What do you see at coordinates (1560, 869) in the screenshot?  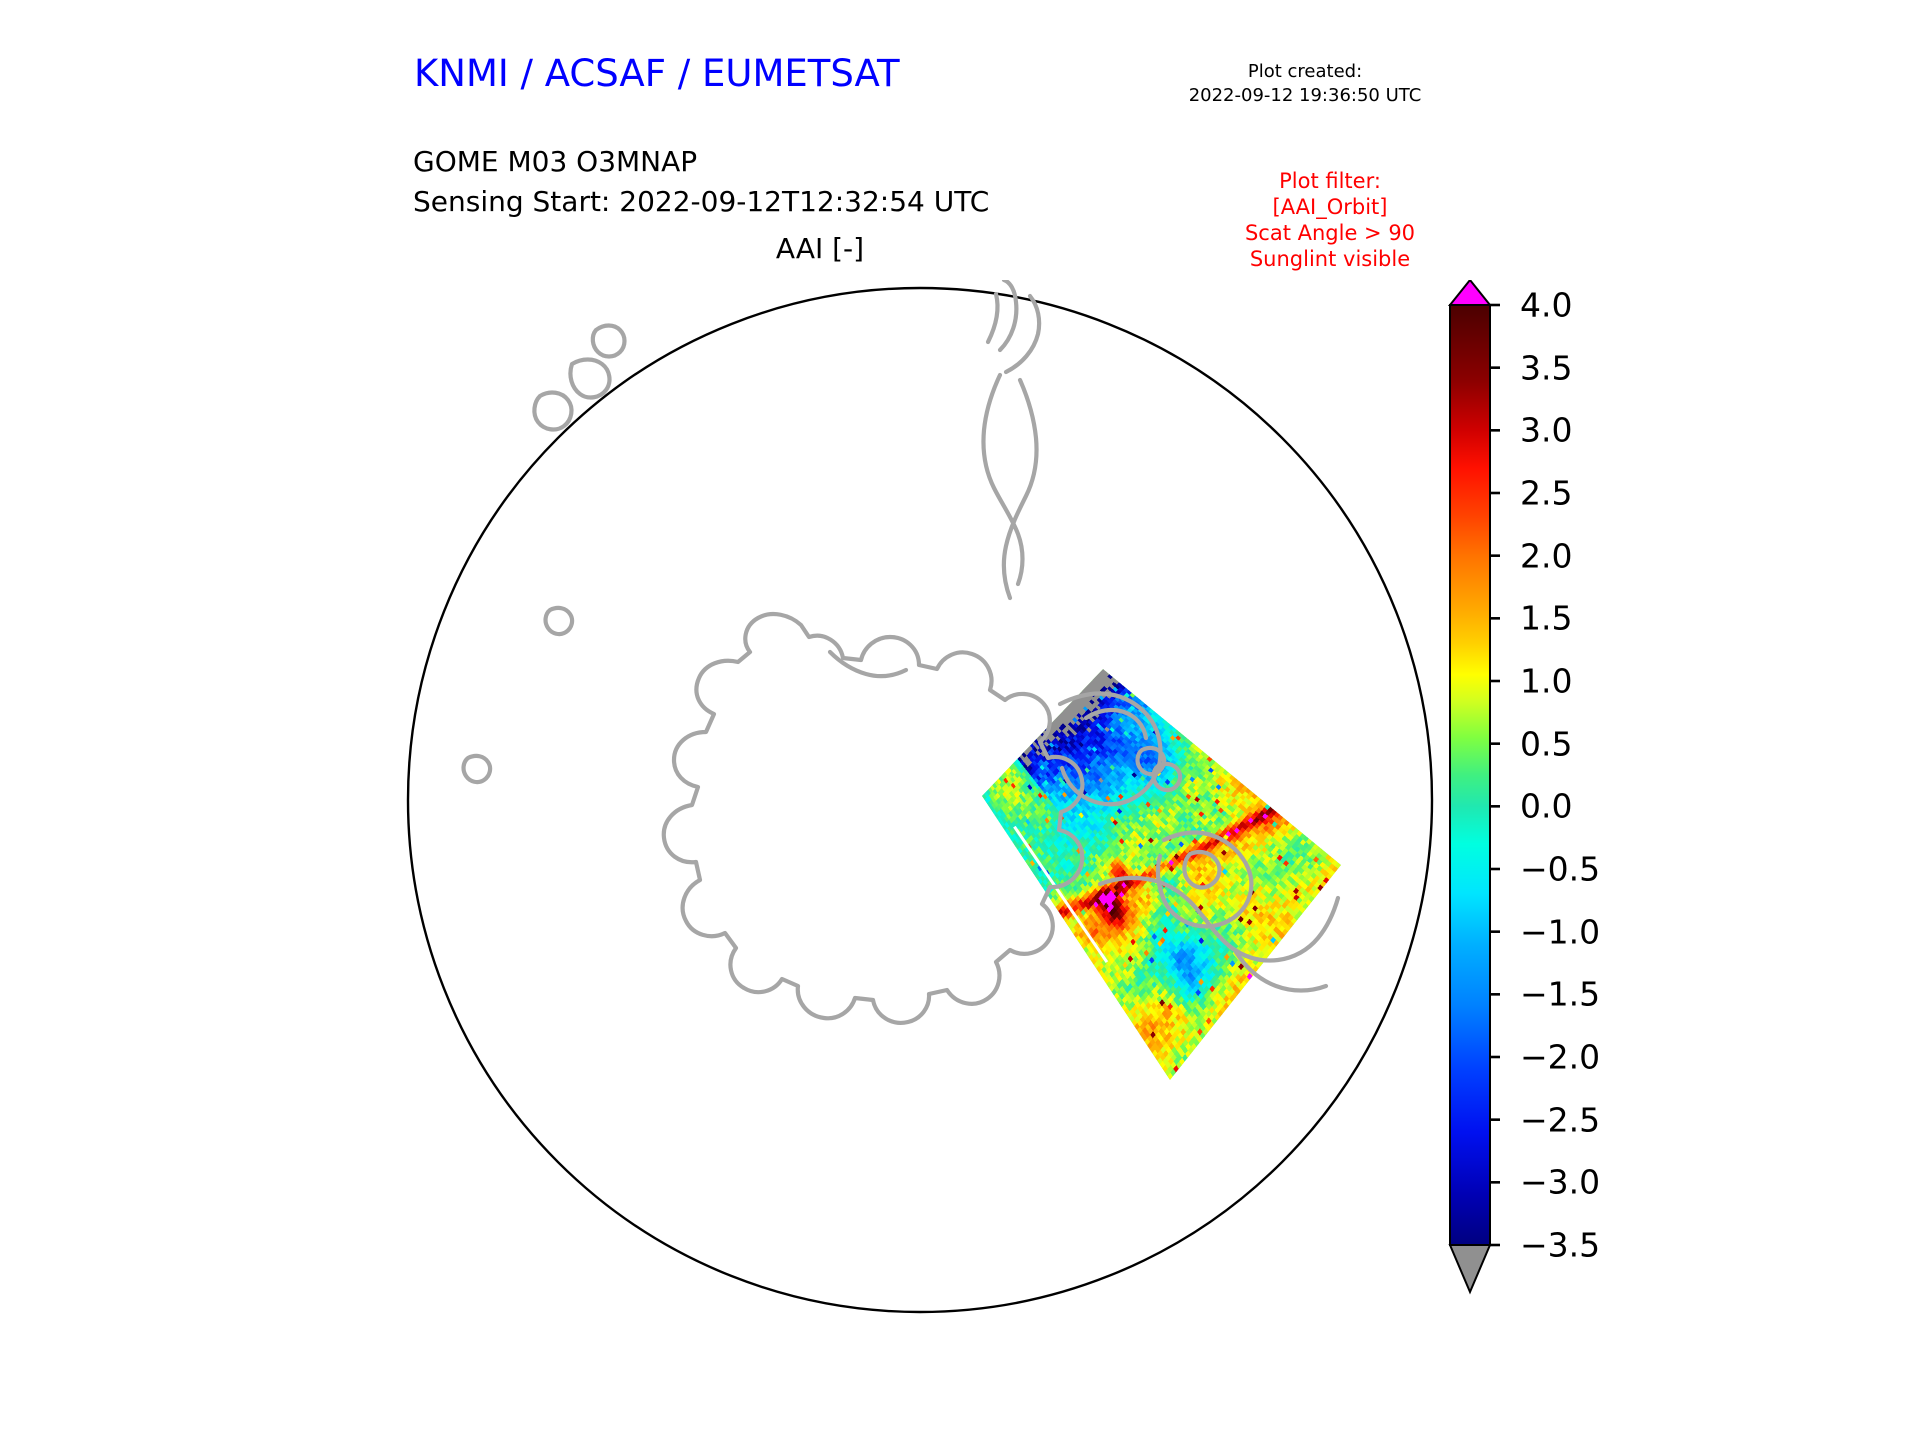 I see `colorbar-tick-label: −0.5` at bounding box center [1560, 869].